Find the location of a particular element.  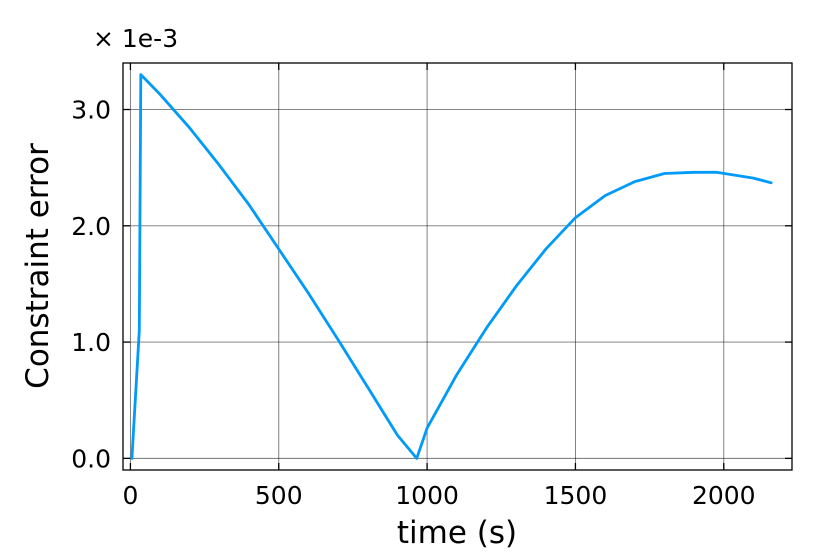

y-scale-multiplier: × 1e-3 is located at coordinates (135, 38).